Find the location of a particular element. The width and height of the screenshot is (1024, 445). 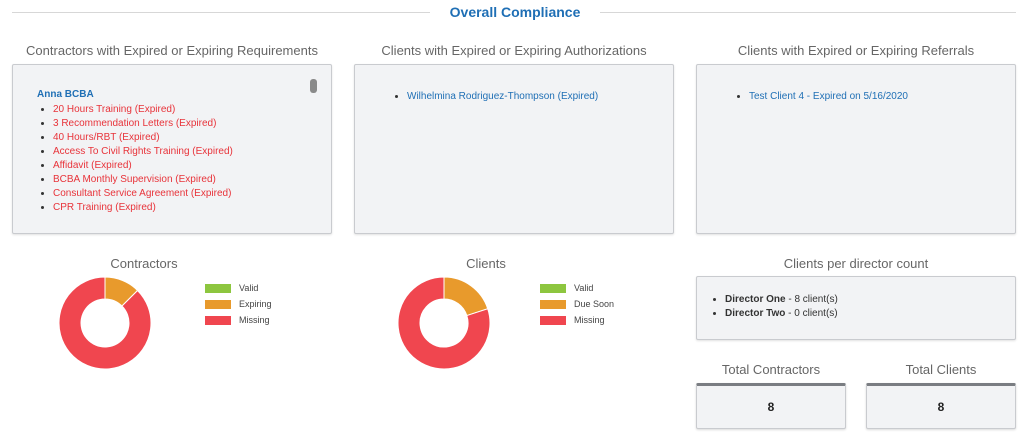

contractors-donut-chart is located at coordinates (105, 323).